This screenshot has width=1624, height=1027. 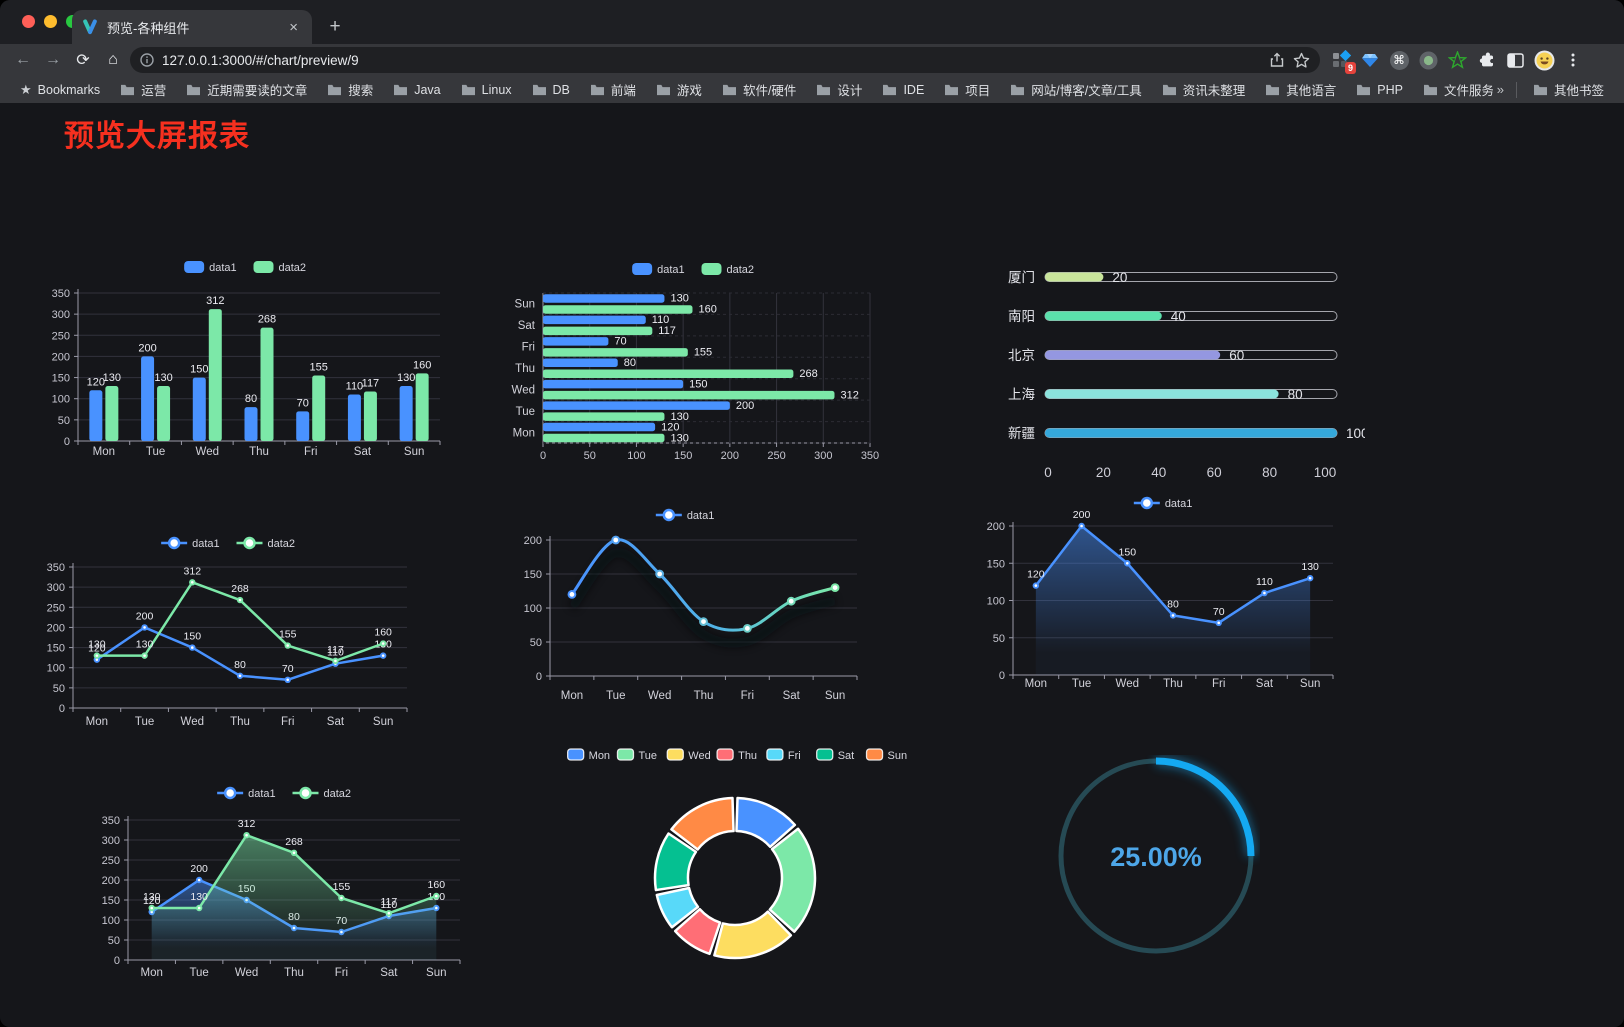 I want to click on command-extension-icon: ⌘, so click(x=1399, y=60).